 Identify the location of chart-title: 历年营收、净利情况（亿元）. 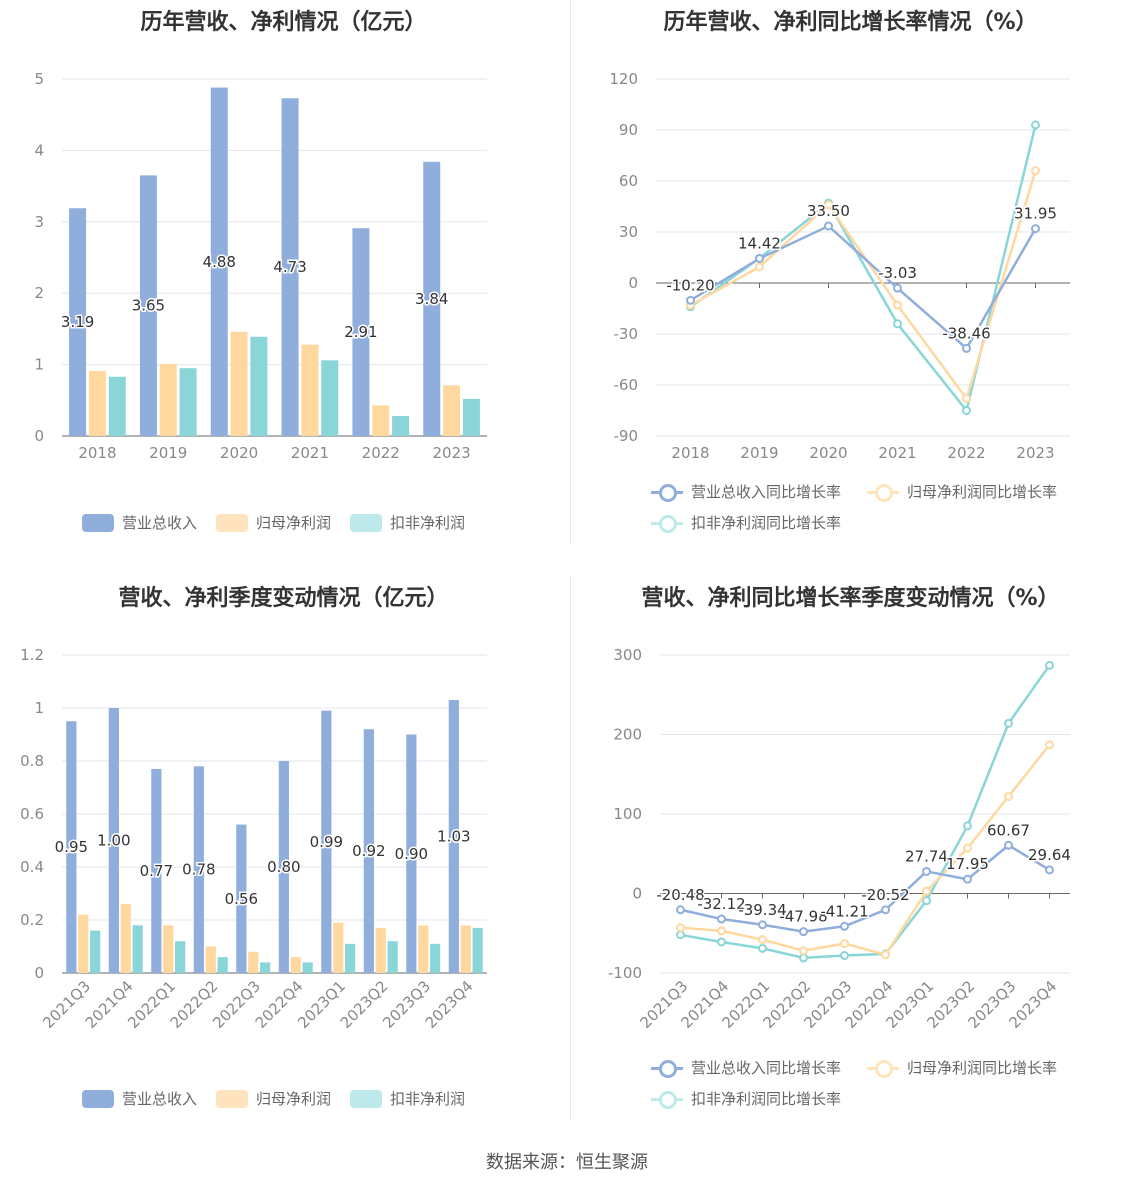
(283, 22).